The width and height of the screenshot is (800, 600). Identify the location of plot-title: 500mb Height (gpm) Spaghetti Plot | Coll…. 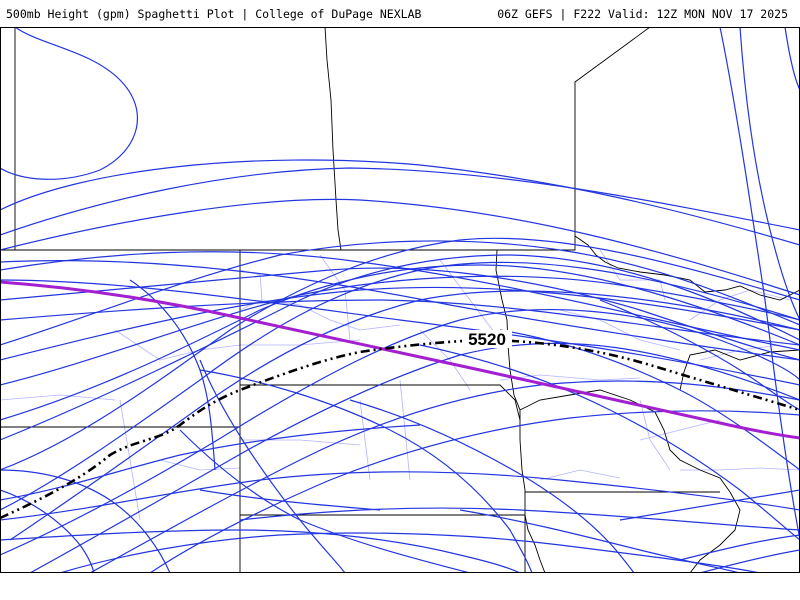
(214, 14).